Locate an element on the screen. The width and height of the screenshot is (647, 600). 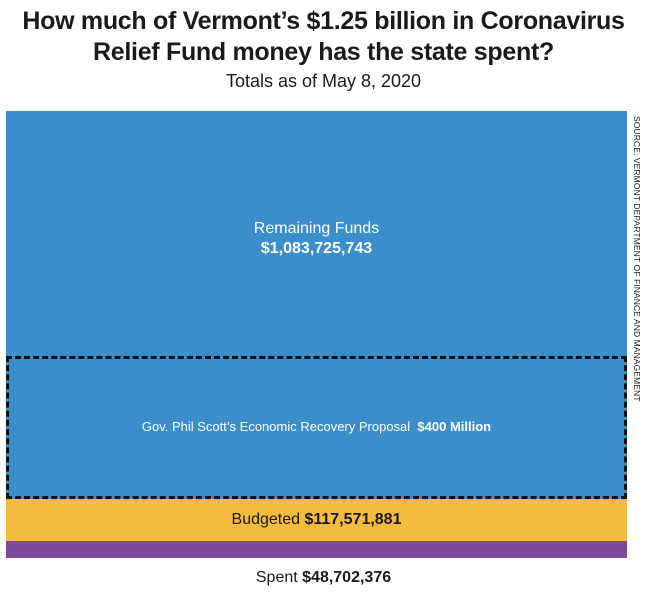
chart-subtitle: Totals as of May 8, 2020 is located at coordinates (323, 81).